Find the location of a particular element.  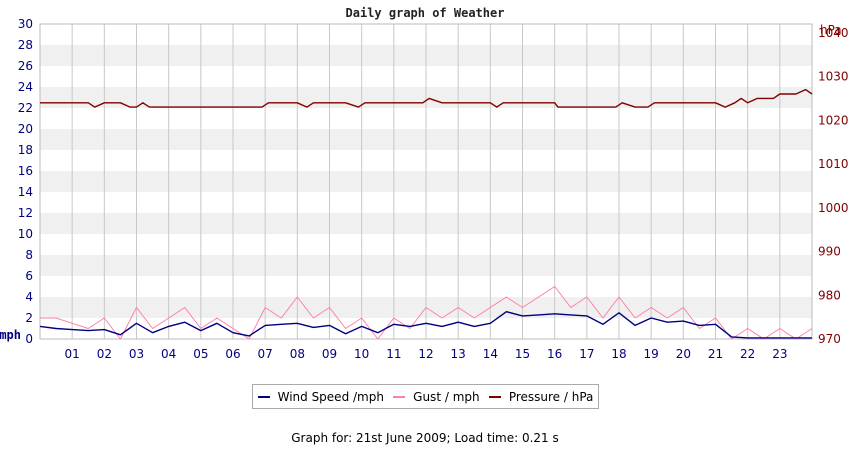

legend-item-gust: Gust / mph is located at coordinates (436, 396).